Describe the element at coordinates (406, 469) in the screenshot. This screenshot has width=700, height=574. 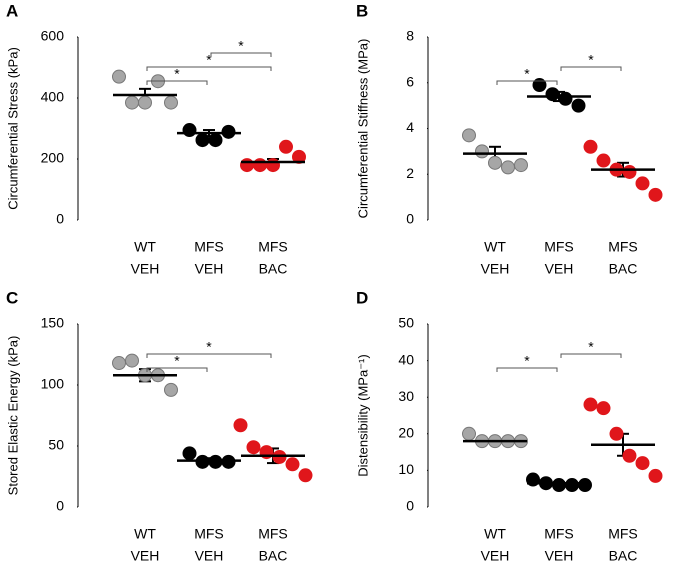
I see `y-tick-label: 10` at that location.